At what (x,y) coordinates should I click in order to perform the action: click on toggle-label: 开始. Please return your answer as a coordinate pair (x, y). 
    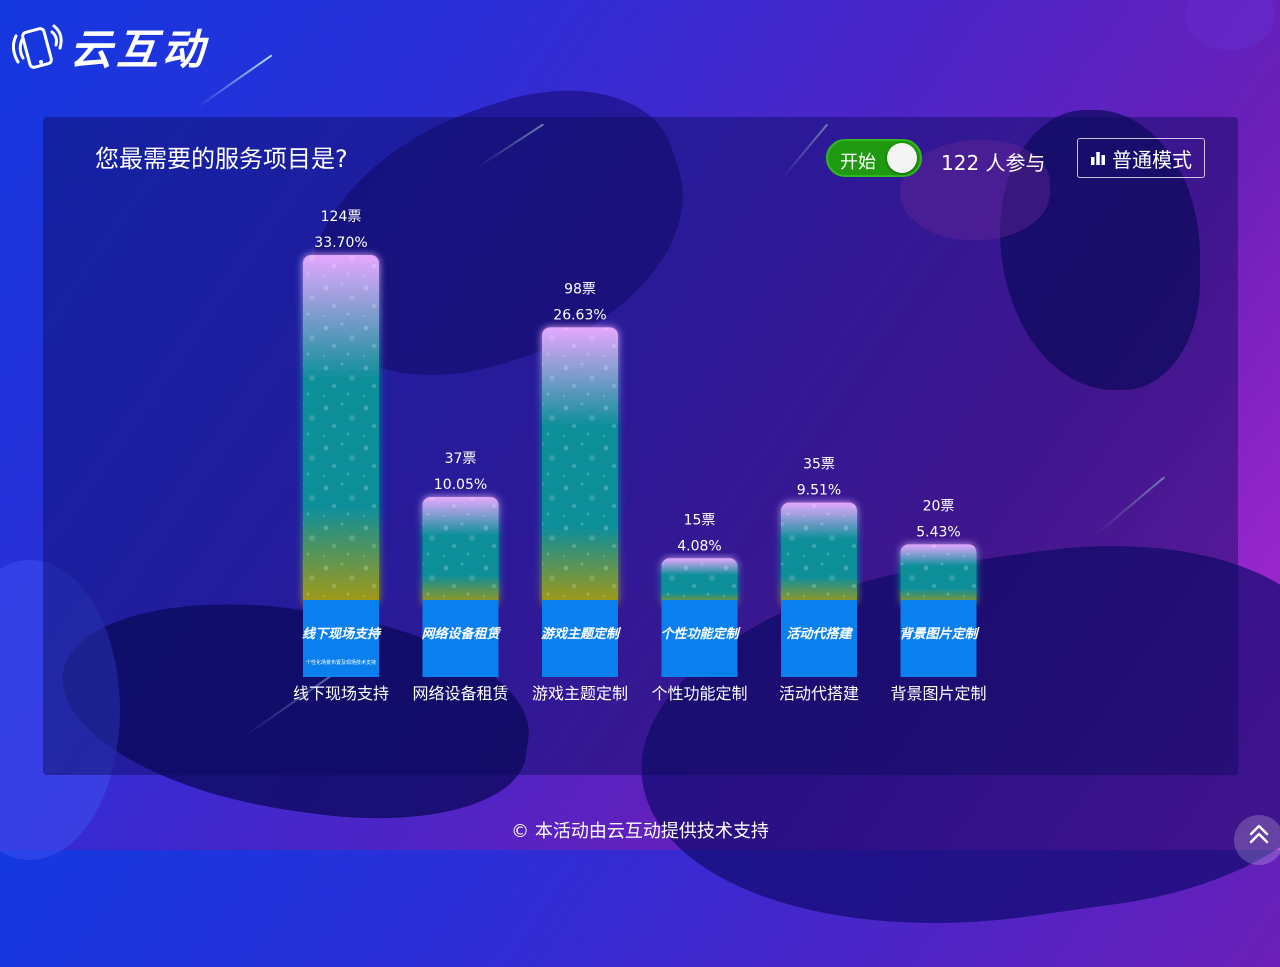
    Looking at the image, I should click on (858, 162).